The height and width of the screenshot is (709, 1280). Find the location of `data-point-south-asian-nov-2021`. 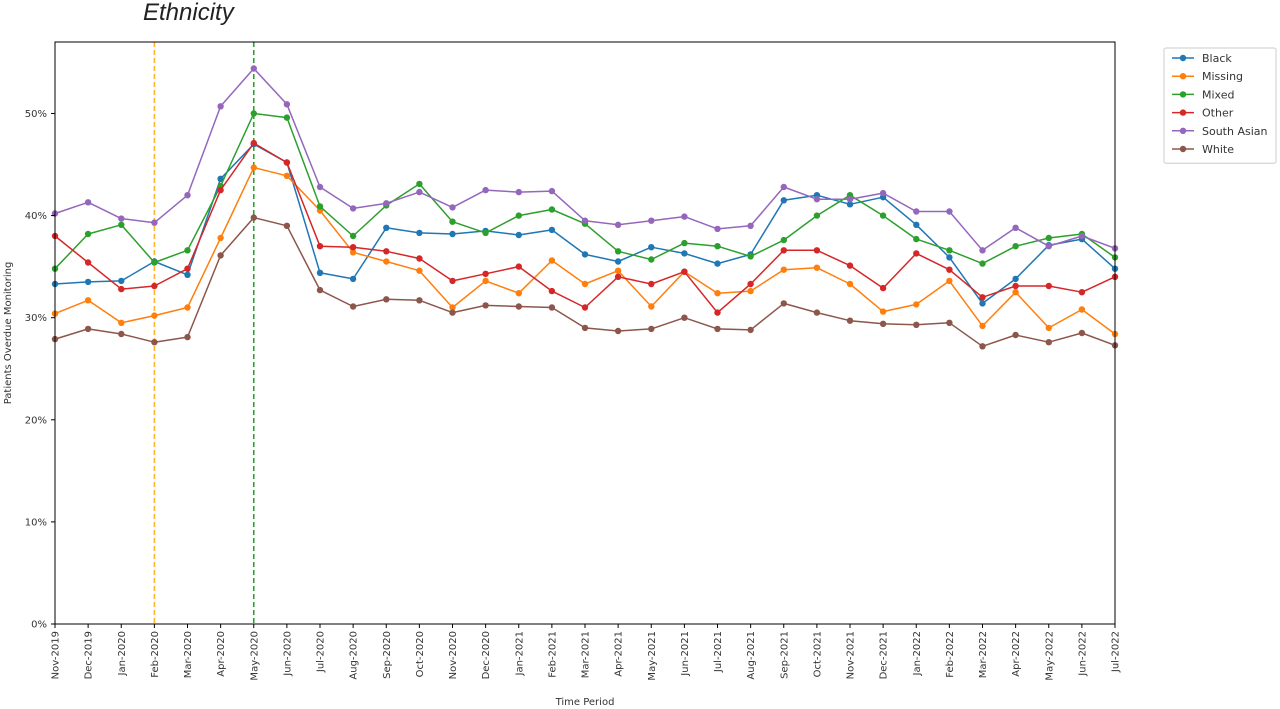

data-point-south-asian-nov-2021 is located at coordinates (850, 199).